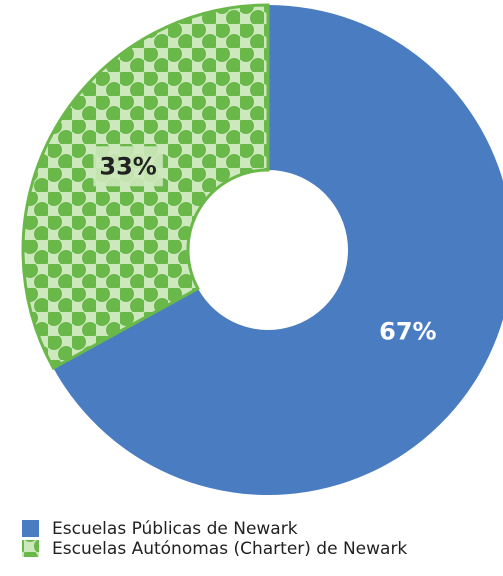  Describe the element at coordinates (407, 332) in the screenshot. I see `value-label: 67%` at that location.